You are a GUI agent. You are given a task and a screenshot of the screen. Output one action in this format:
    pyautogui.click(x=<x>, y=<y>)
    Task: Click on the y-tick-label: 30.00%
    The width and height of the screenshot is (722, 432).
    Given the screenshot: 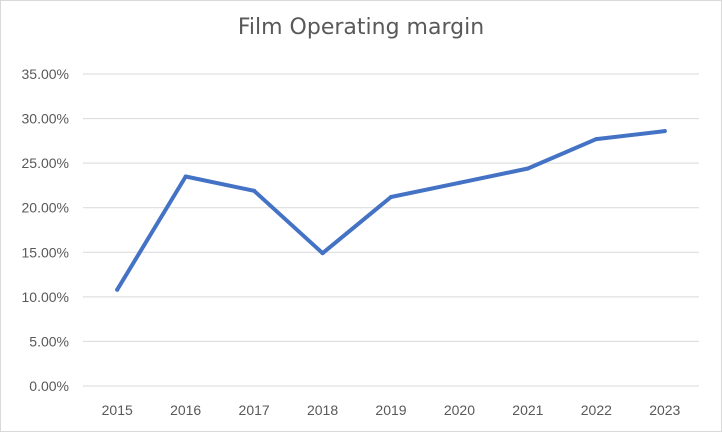 What is the action you would take?
    pyautogui.click(x=45, y=119)
    